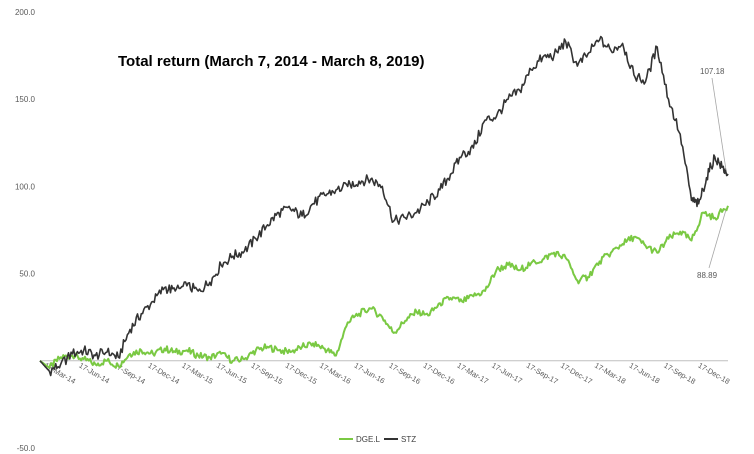  What do you see at coordinates (712, 71) in the screenshot?
I see `annotation-label-stz: 107.18` at bounding box center [712, 71].